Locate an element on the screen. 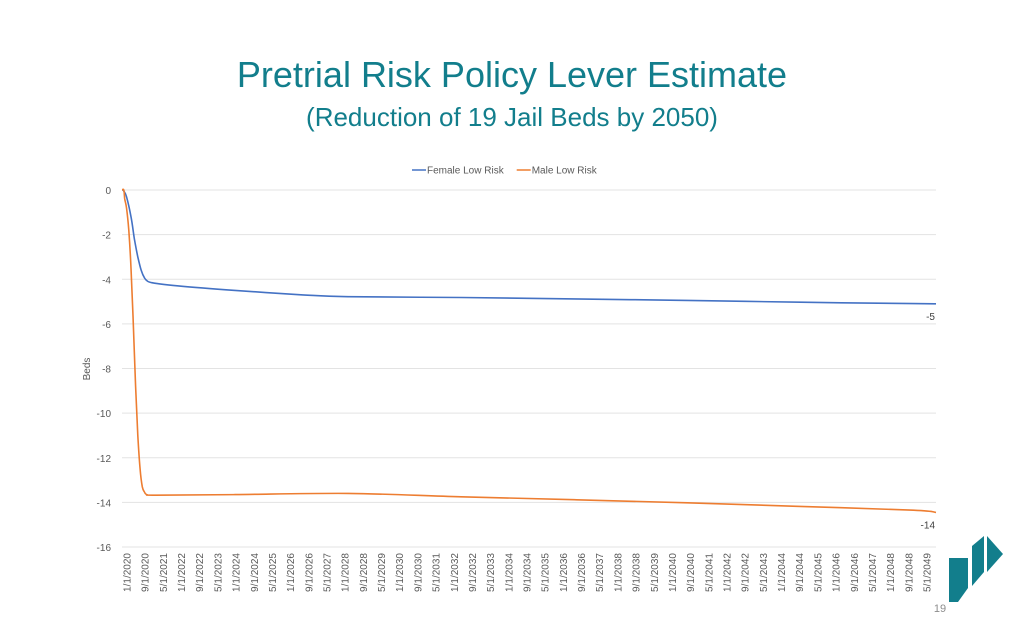  x-tick-label: 5/1/2047 is located at coordinates (873, 572).